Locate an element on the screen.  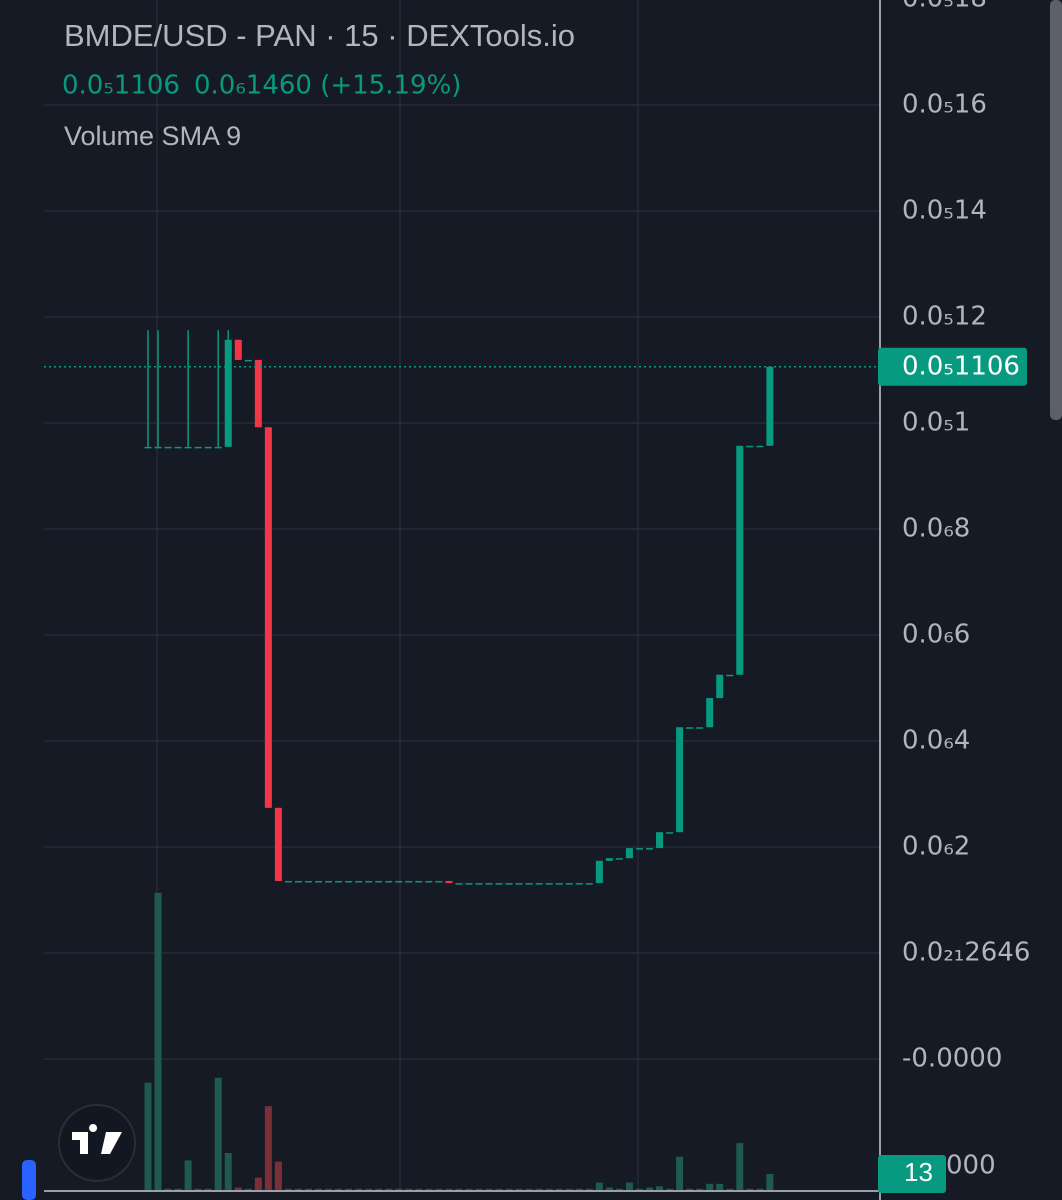
header-change: 0.0₆1460 (+15.19%) is located at coordinates (327, 86).